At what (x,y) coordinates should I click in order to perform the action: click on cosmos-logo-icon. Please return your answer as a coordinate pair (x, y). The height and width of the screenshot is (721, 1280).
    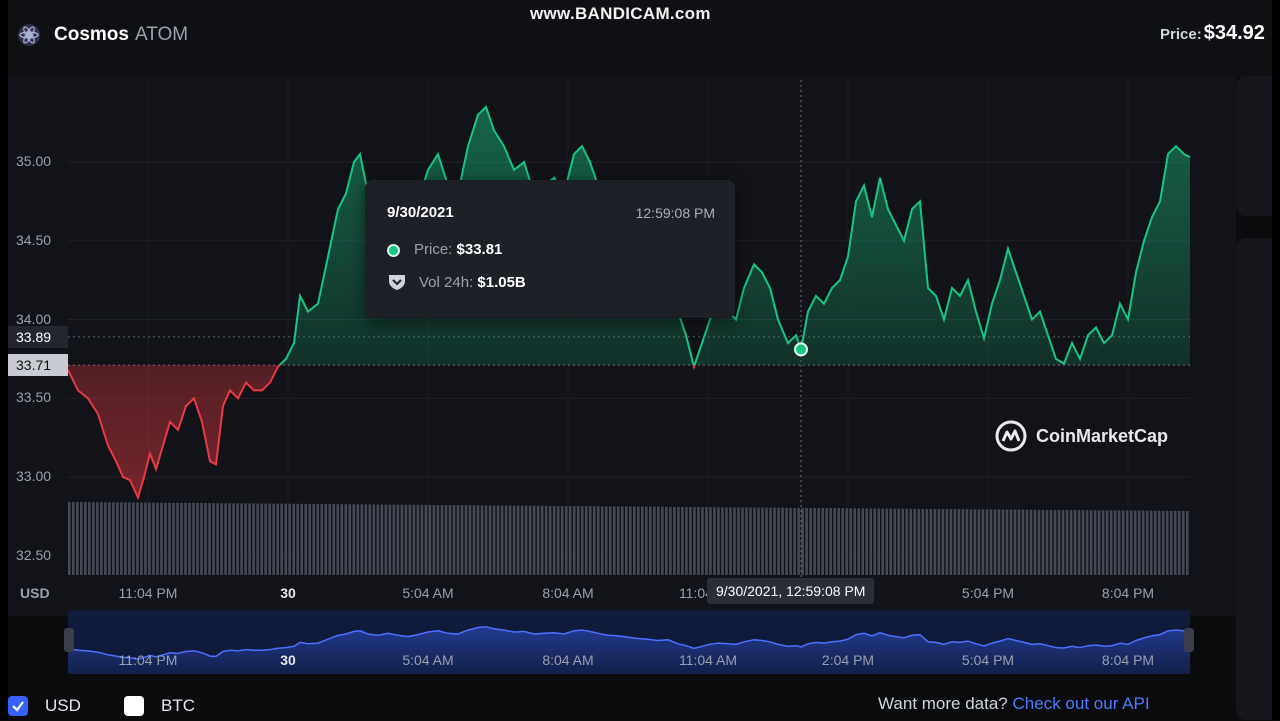
    Looking at the image, I should click on (29, 35).